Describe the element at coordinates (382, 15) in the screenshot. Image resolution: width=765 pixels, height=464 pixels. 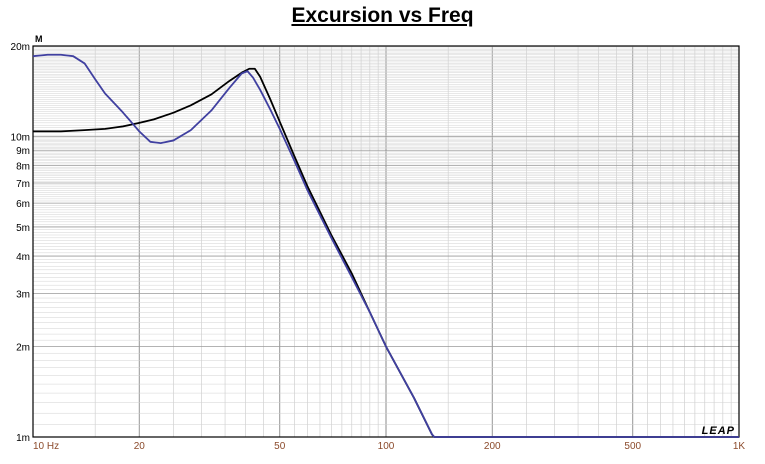
I see `chart-title: Excursion vs Freq` at that location.